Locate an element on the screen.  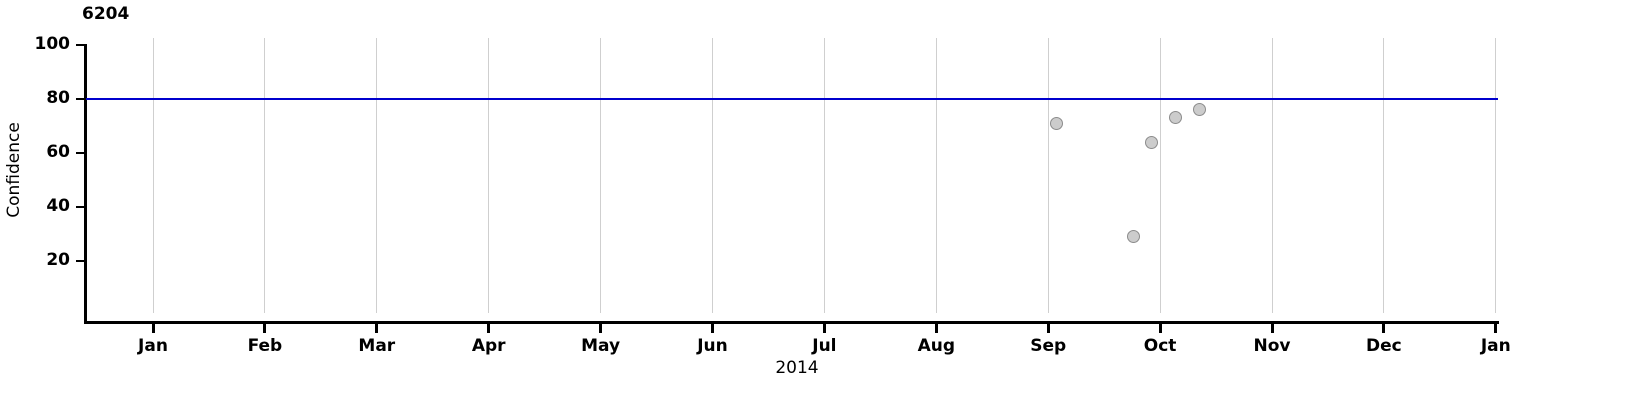
x-axis-line is located at coordinates (791, 322).